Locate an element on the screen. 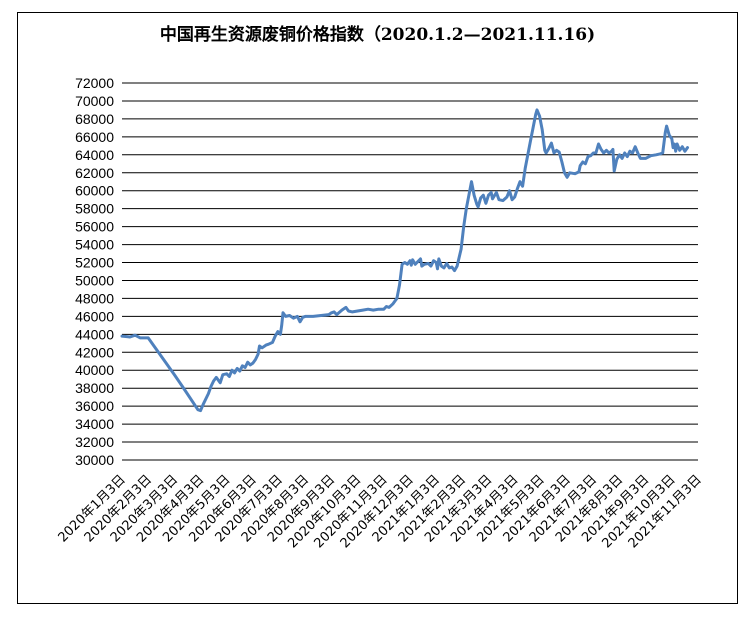  y-tick-label: 30000 is located at coordinates (94, 460).